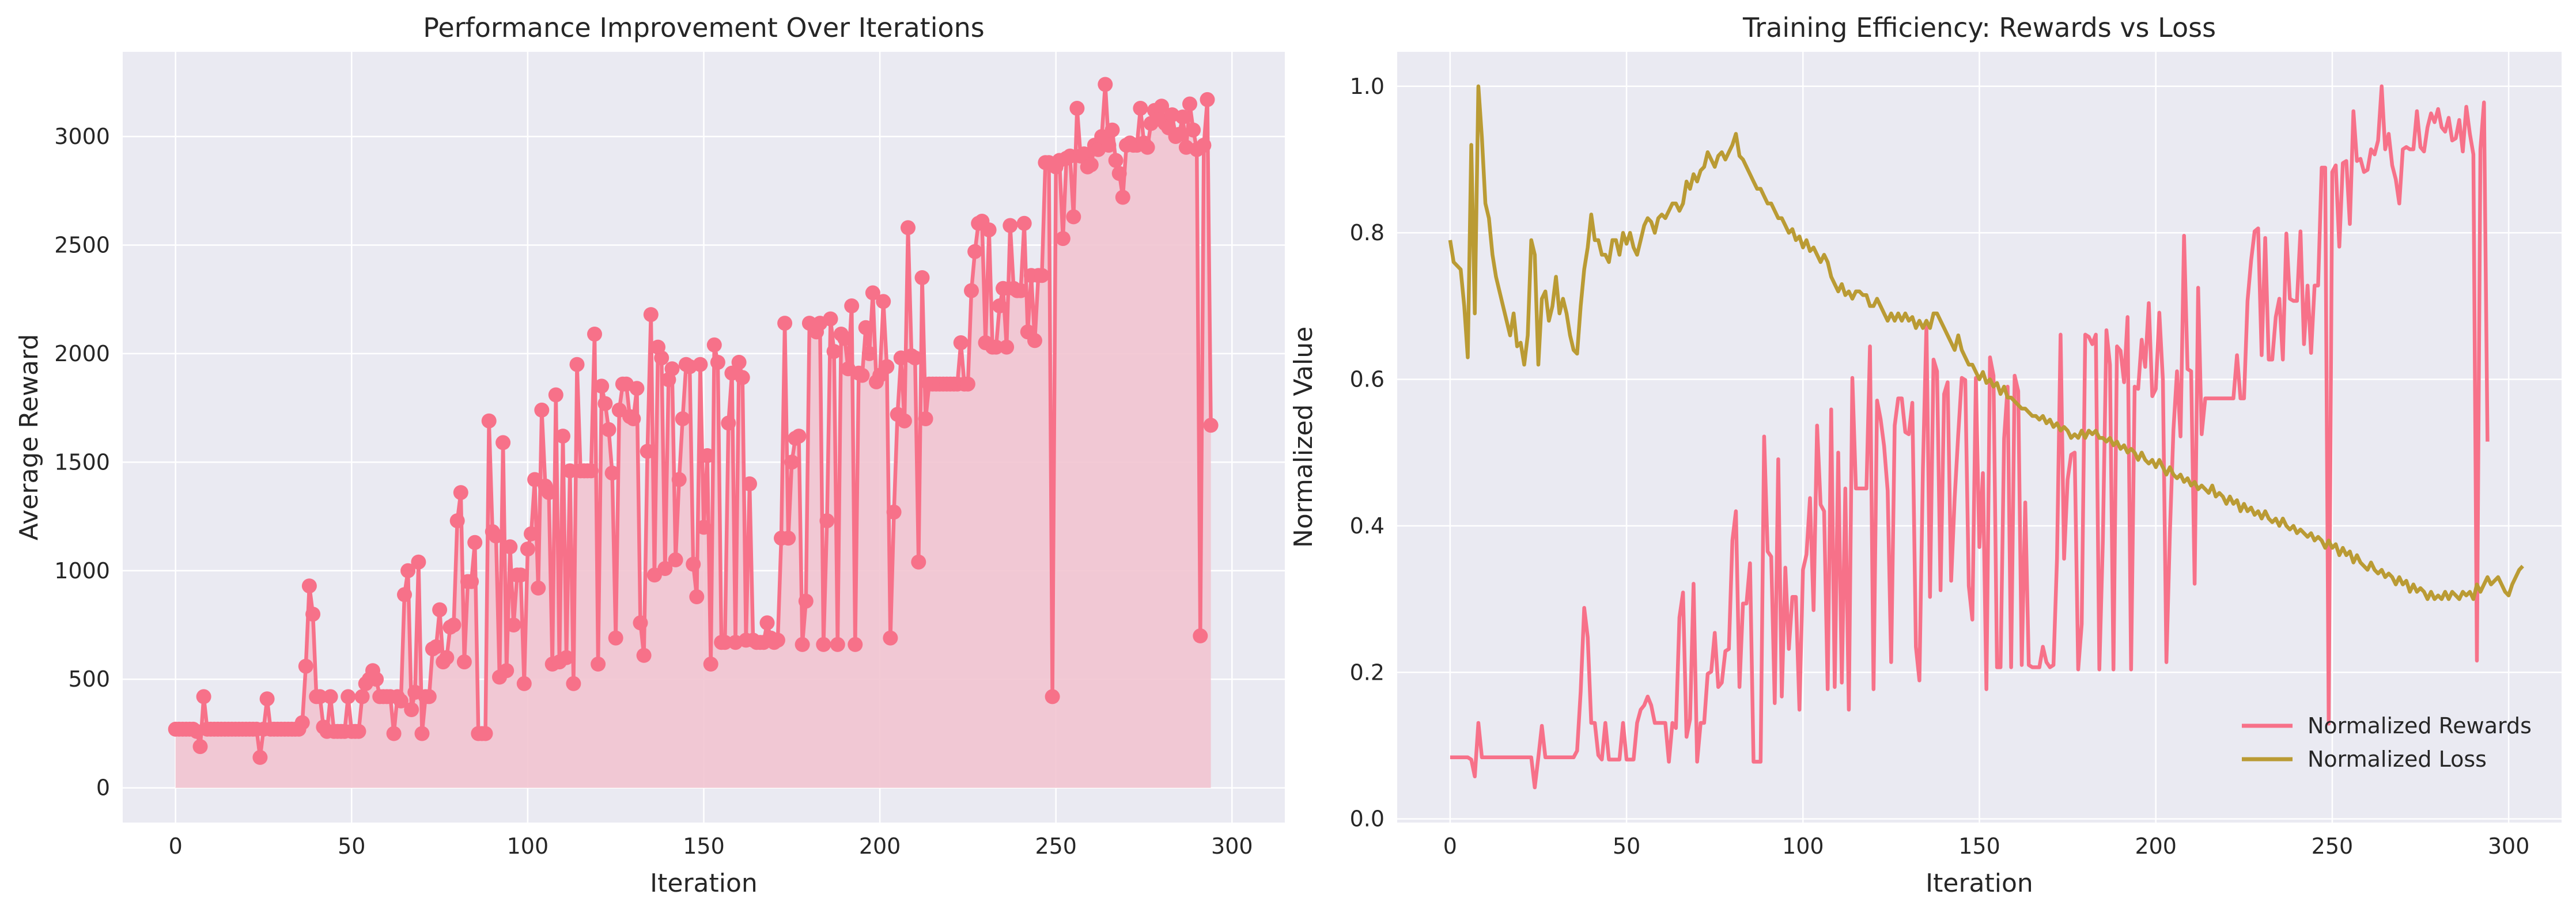  What do you see at coordinates (1367, 672) in the screenshot?
I see `y-tick-label: 0.2` at bounding box center [1367, 672].